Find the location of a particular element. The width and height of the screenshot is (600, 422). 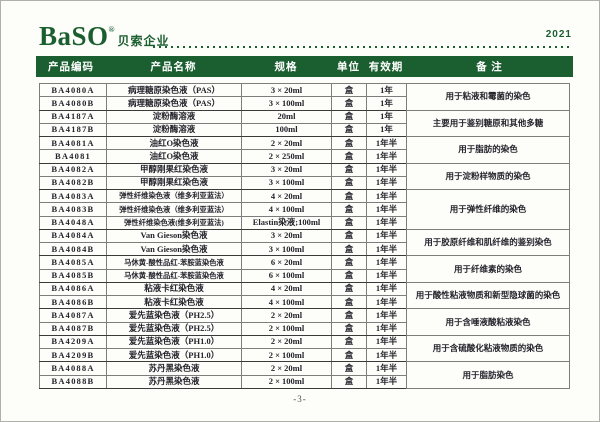

cell-name: 油红O染色液 is located at coordinates (174, 143).